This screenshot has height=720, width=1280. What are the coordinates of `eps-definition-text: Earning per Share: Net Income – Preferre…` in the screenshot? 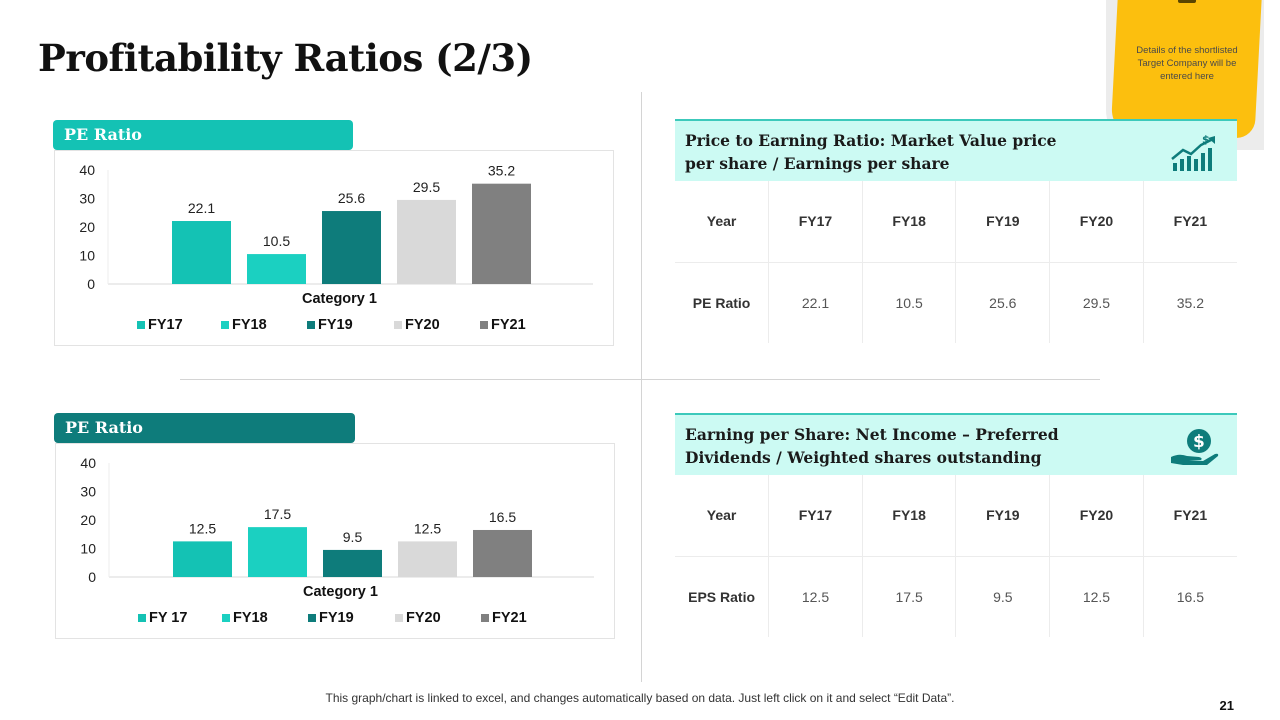 It's located at (872, 446).